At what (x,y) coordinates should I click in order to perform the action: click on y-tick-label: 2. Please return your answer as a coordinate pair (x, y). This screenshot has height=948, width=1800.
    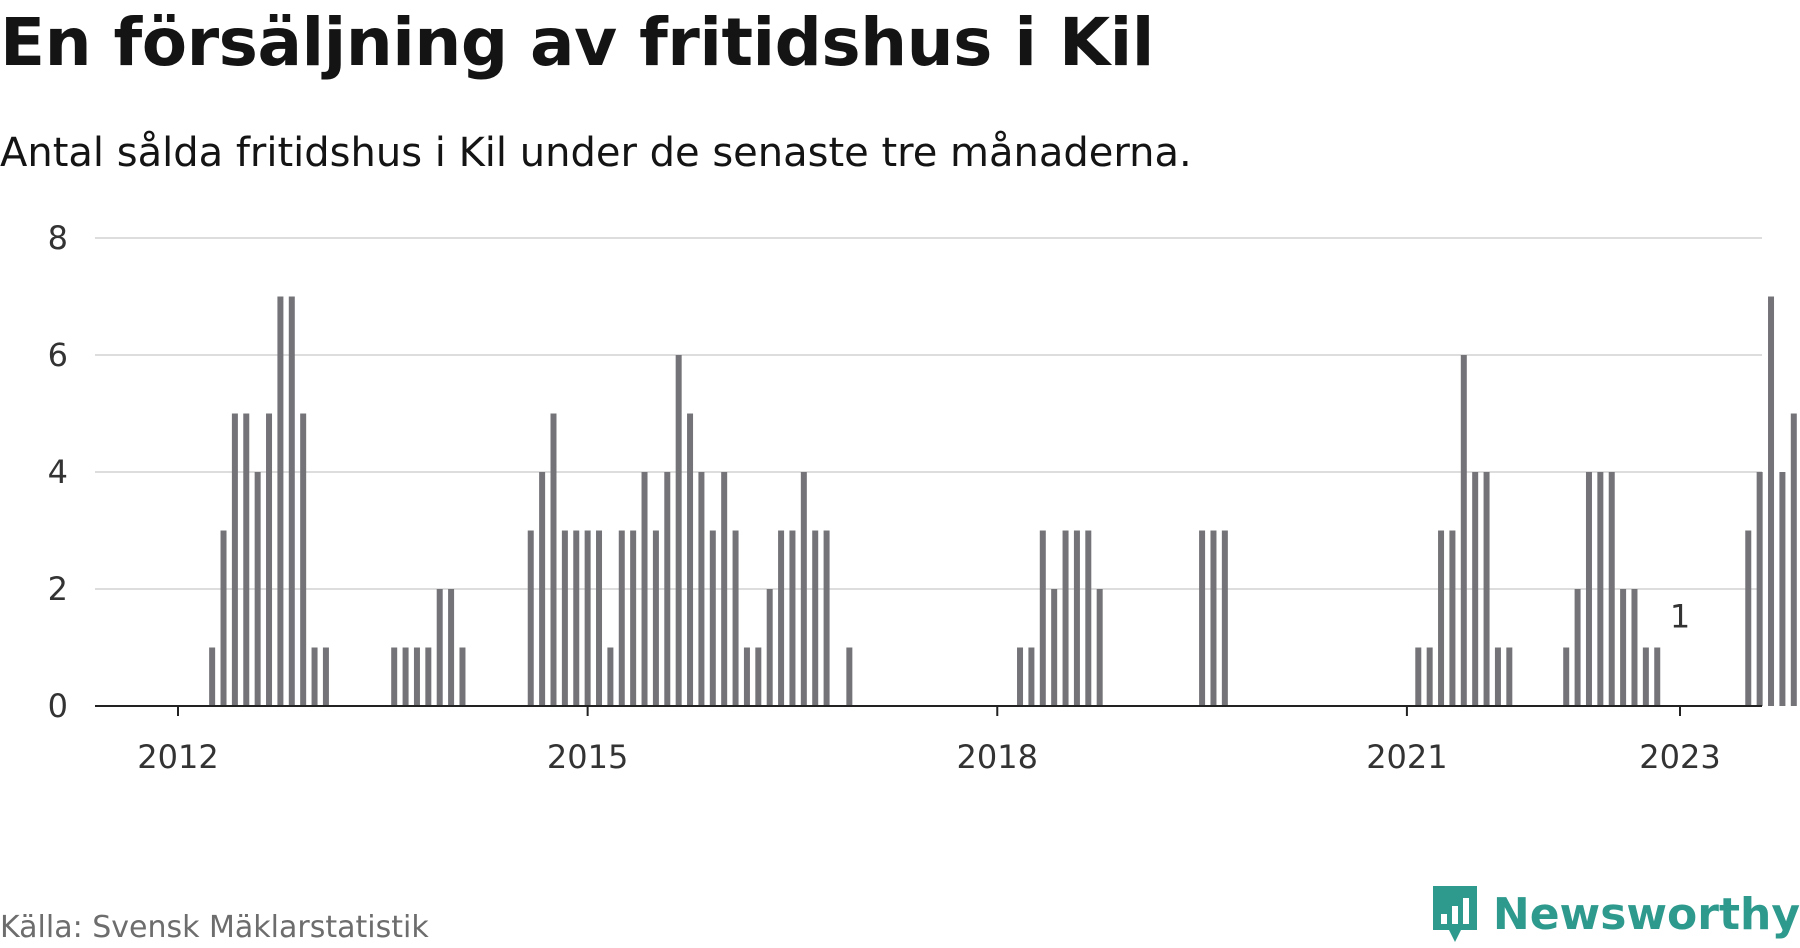
    Looking at the image, I should click on (58, 589).